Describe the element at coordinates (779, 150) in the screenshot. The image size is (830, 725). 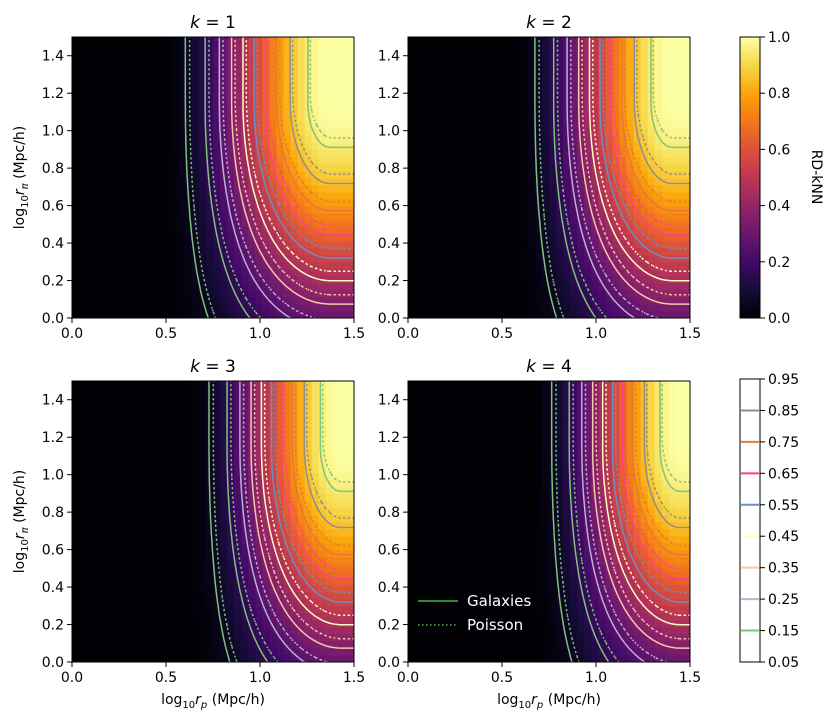
I see `heatmap-colorbar-tick: 0.6` at that location.